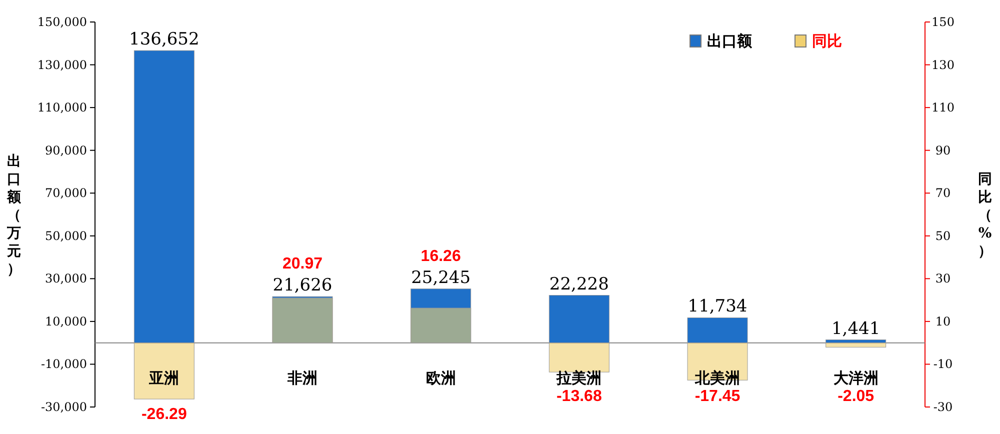  What do you see at coordinates (717, 396) in the screenshot?
I see `data-label: -17.45` at bounding box center [717, 396].